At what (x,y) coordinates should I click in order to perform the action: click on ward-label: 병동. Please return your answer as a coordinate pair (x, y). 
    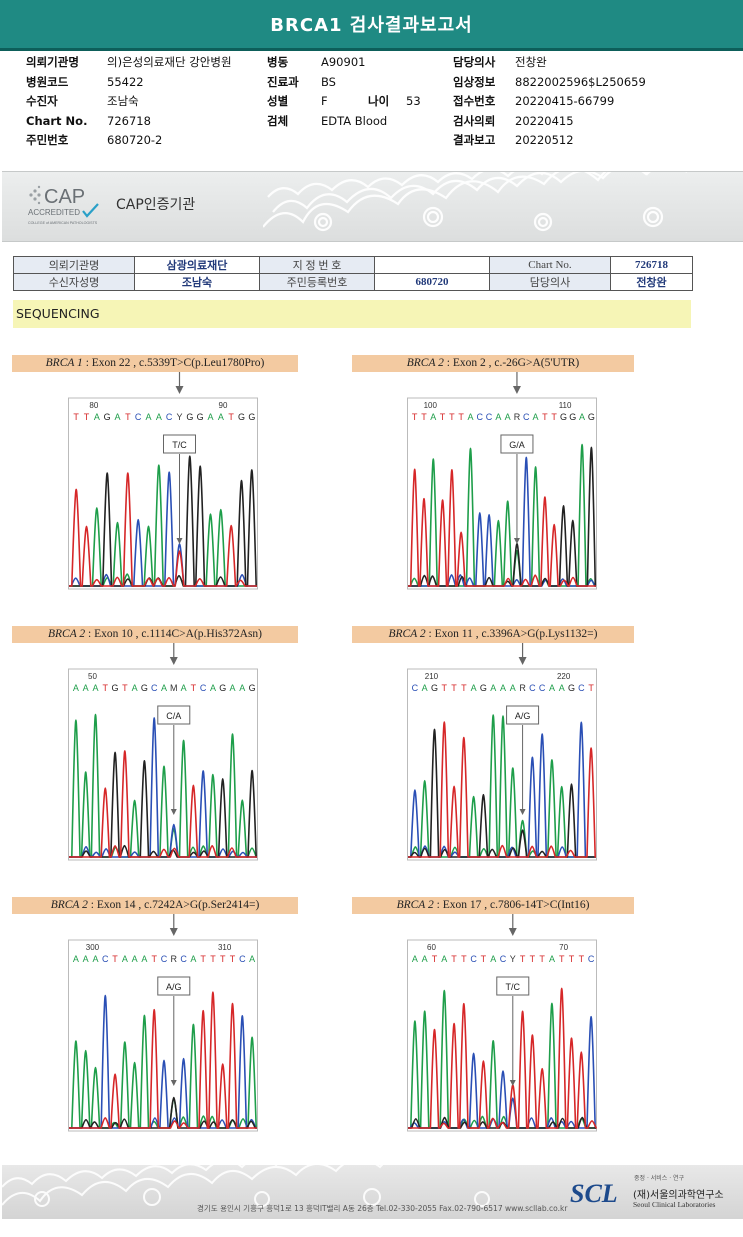
    Looking at the image, I should click on (278, 62).